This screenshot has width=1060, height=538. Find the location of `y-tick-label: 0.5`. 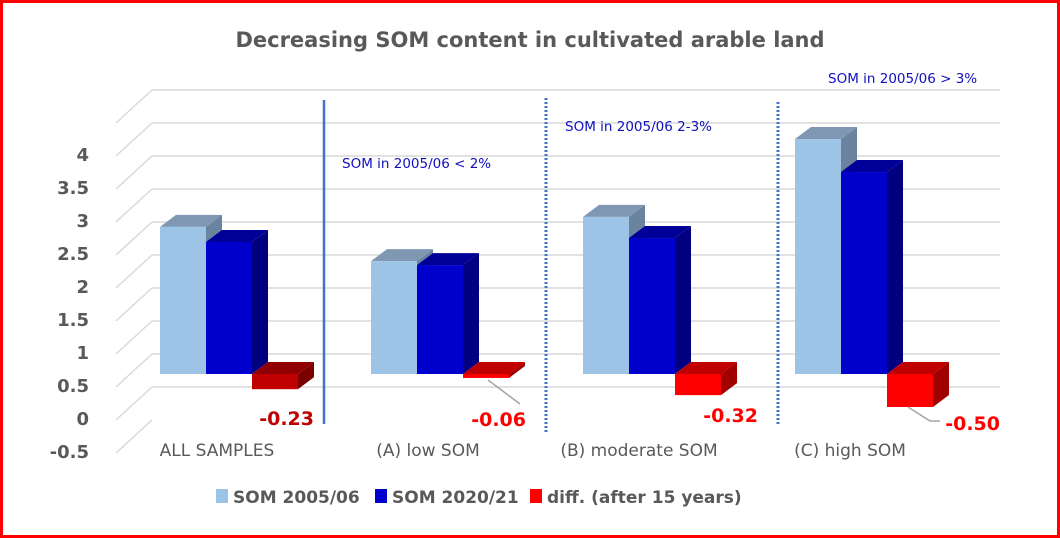

y-tick-label: 0.5 is located at coordinates (73, 386).